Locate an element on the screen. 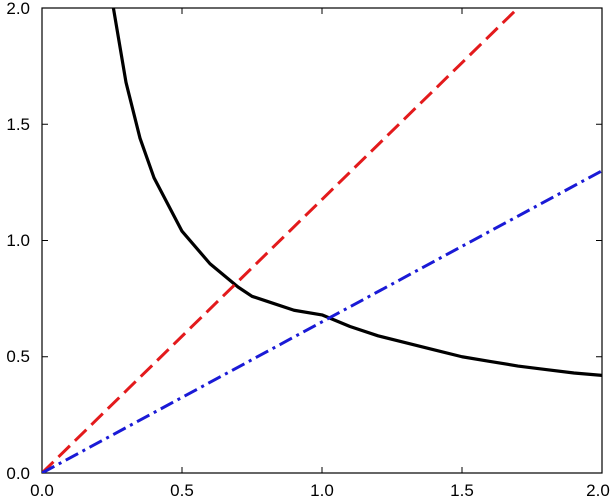 The width and height of the screenshot is (616, 499). x-tick-label-4: 2.0 is located at coordinates (598, 490).